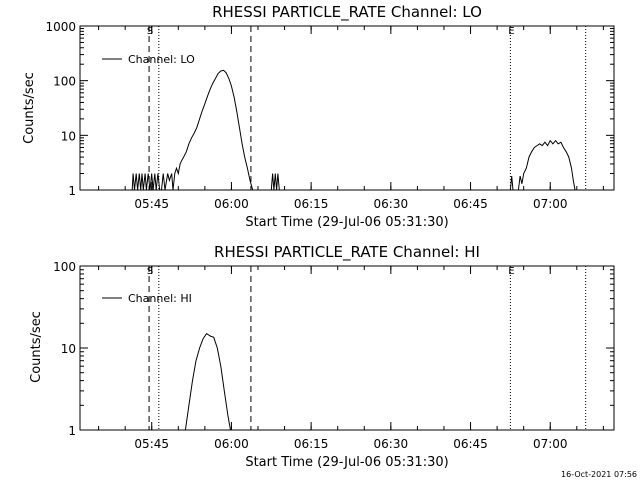  I want to click on timestamp: 16-Oct-2021 07:56, so click(599, 474).